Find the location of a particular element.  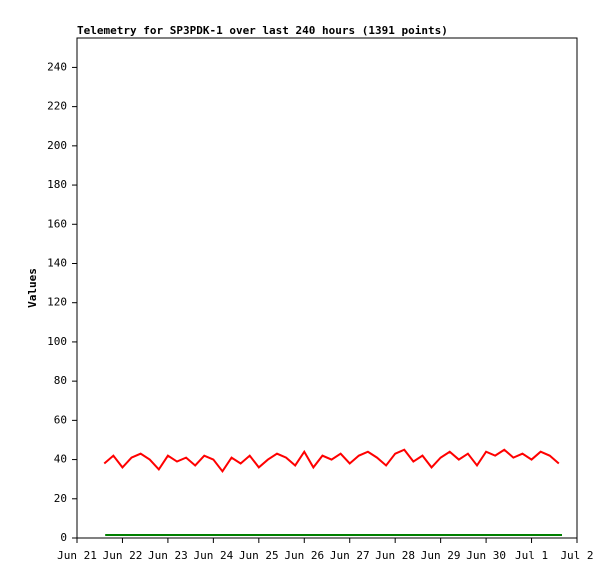

x-tick-label: Jun 24 is located at coordinates (213, 555).